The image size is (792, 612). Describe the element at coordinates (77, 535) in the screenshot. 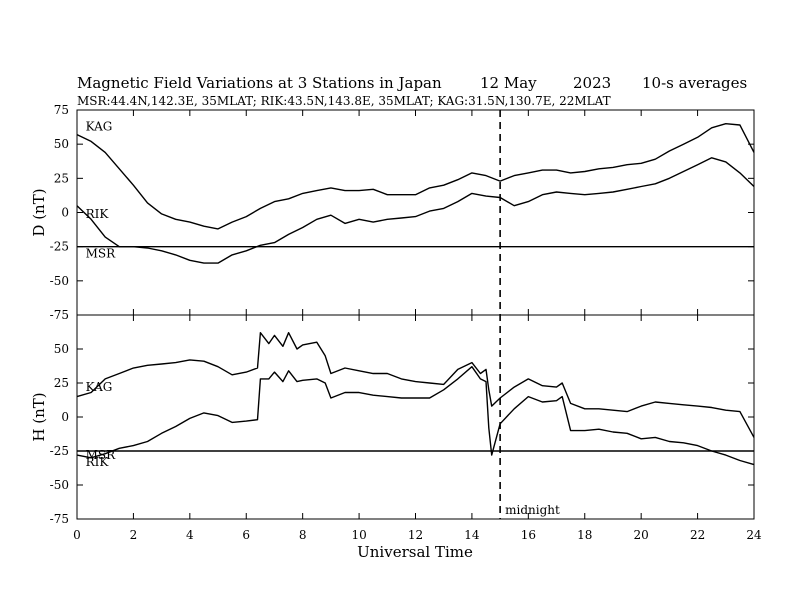

I see `x-tick-label: 0` at that location.